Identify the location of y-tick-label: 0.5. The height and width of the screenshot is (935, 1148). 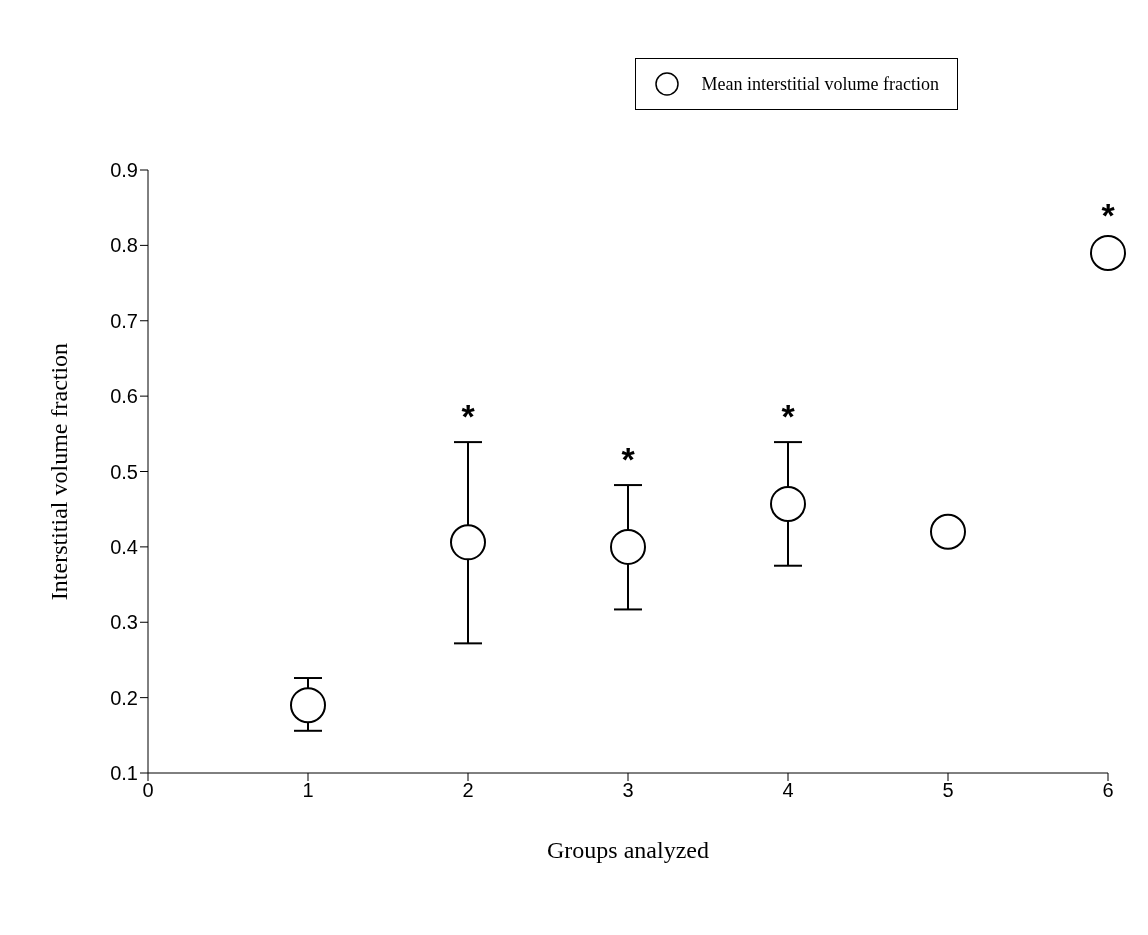
(124, 471).